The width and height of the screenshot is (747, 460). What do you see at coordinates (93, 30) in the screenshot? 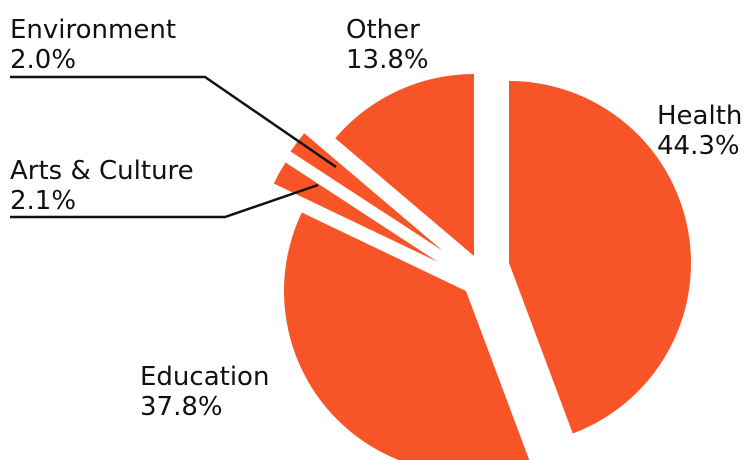
I see `slice-label-environment: Environment` at bounding box center [93, 30].